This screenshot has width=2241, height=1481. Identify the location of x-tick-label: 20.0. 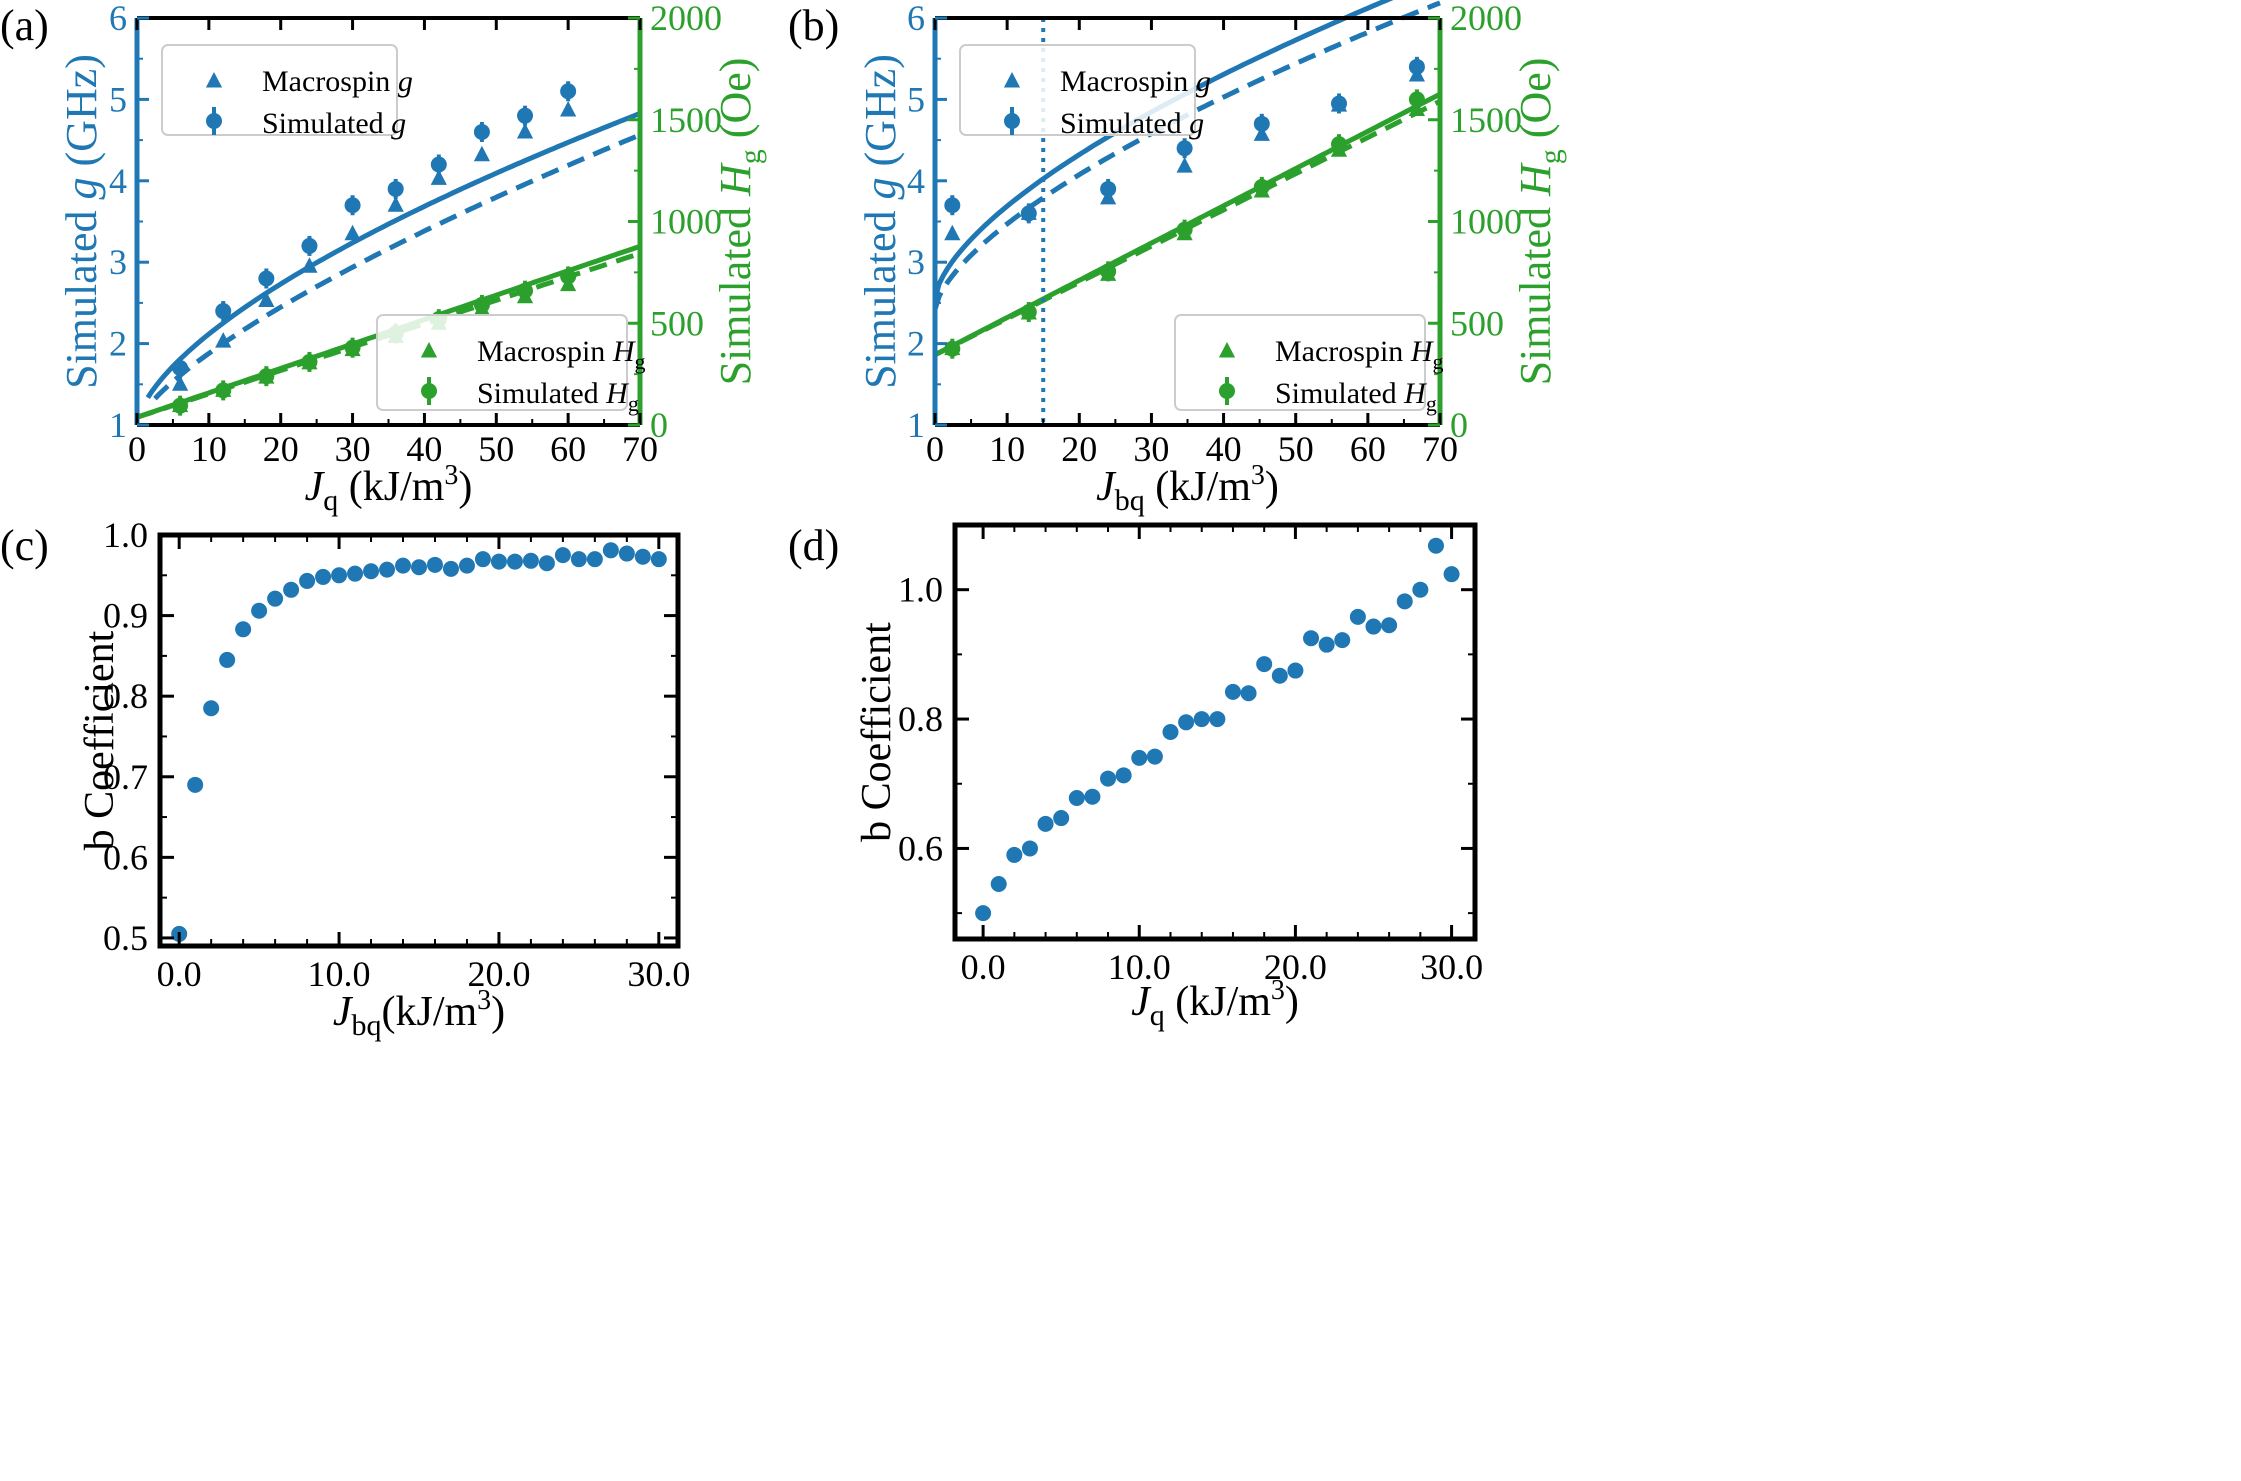
(1295, 967).